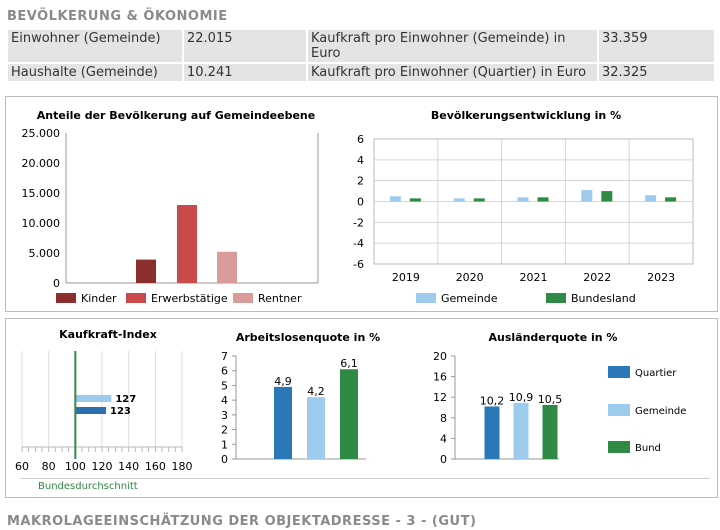 The height and width of the screenshot is (530, 720). Describe the element at coordinates (492, 400) in the screenshot. I see `bar-value-label: 10,2` at that location.